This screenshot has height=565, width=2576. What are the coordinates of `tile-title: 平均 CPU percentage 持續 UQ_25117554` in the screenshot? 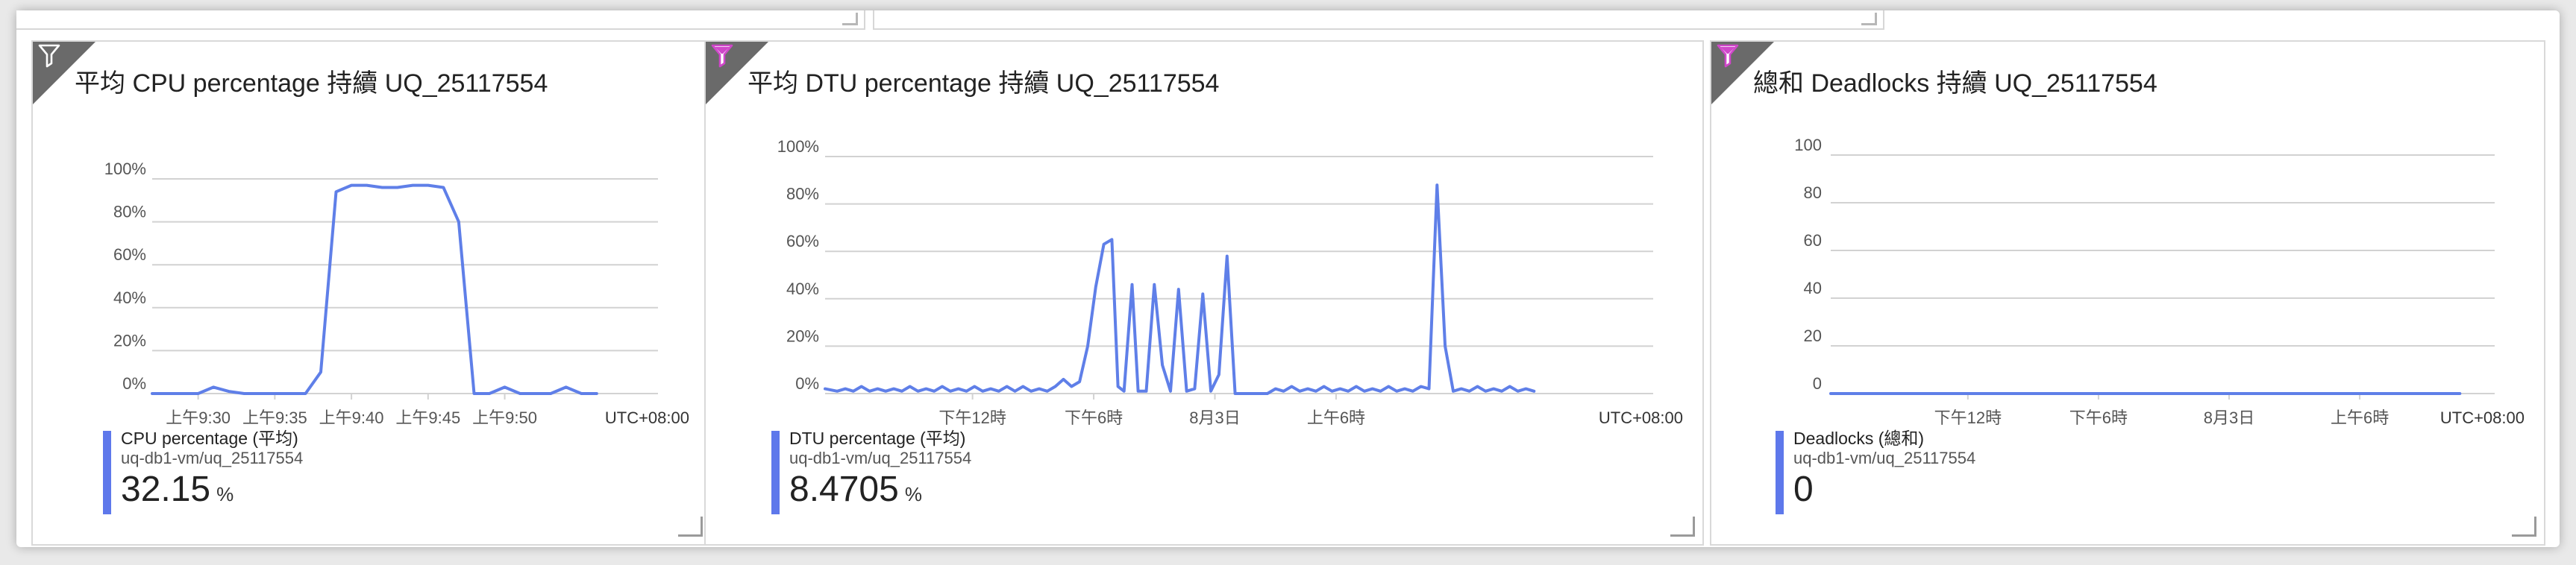 It's located at (311, 83).